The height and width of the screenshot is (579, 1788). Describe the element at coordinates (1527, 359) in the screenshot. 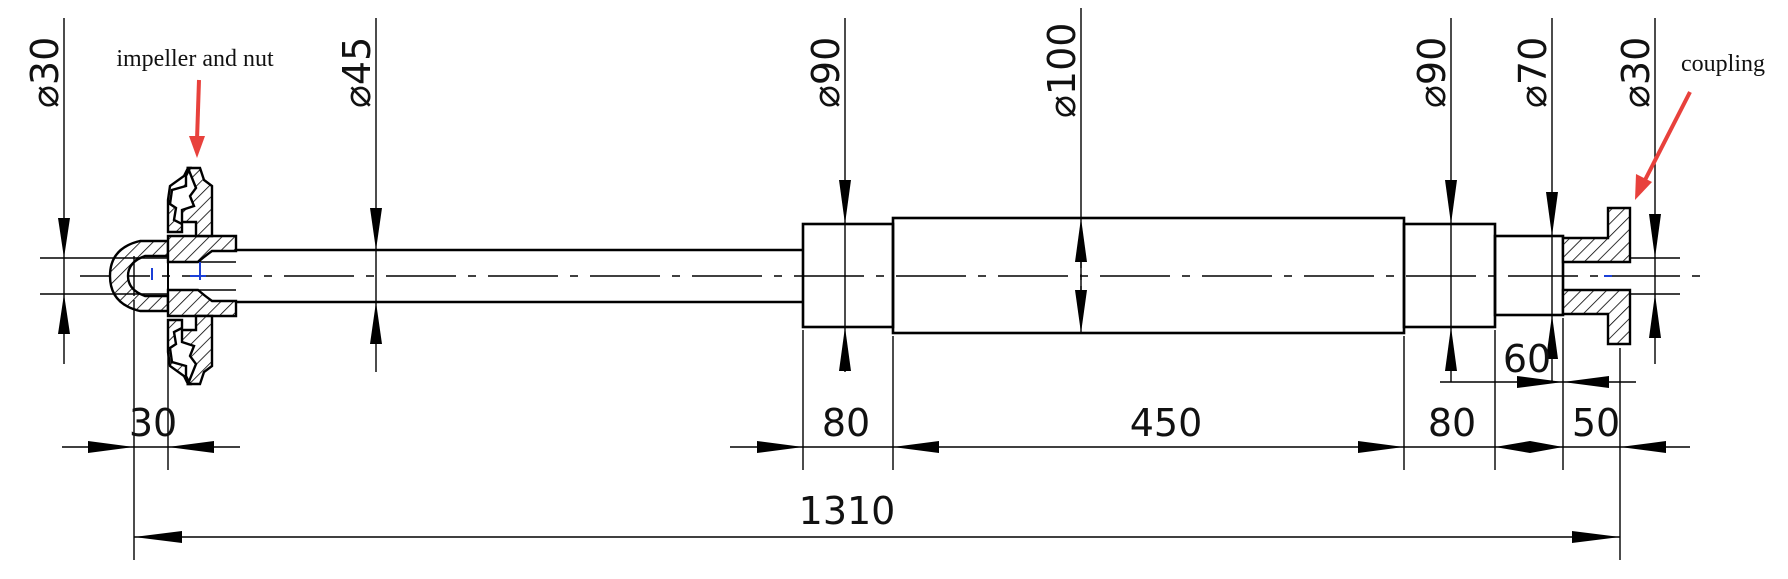

I see `len-label-60: 60` at that location.